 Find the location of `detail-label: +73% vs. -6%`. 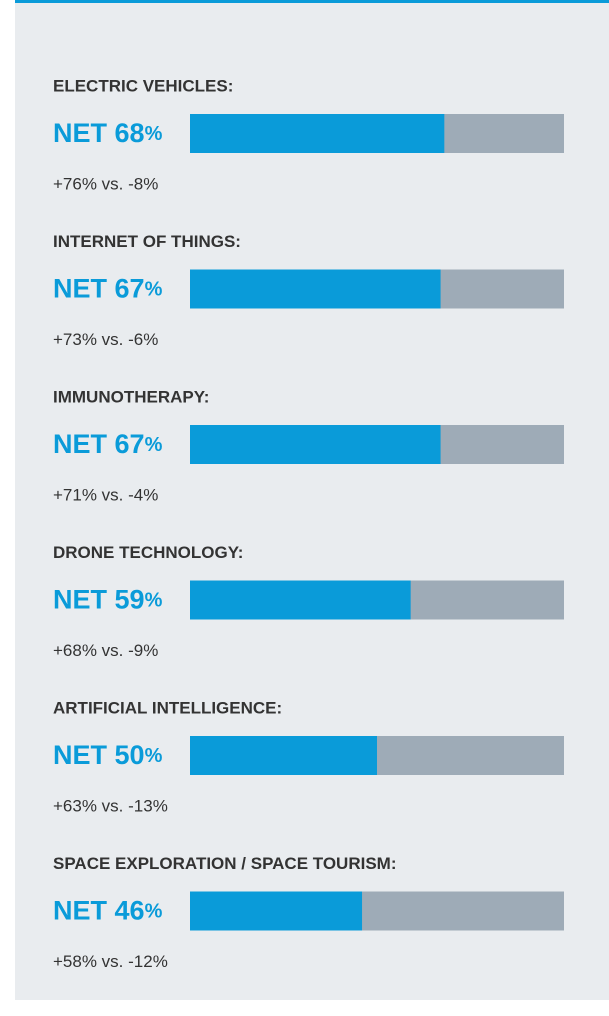

detail-label: +73% vs. -6% is located at coordinates (105, 339).